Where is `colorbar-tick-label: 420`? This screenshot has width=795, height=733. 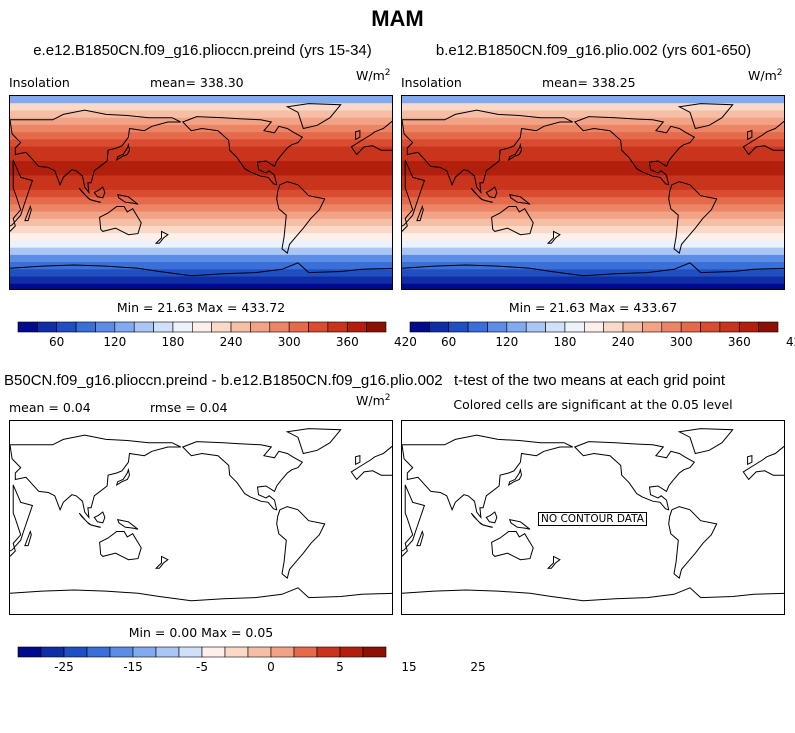
colorbar-tick-label: 420 is located at coordinates (405, 342).